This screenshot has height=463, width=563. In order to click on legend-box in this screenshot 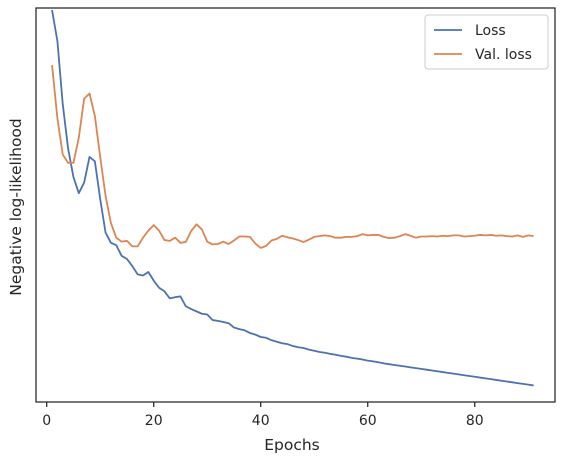, I will do `click(486, 42)`.